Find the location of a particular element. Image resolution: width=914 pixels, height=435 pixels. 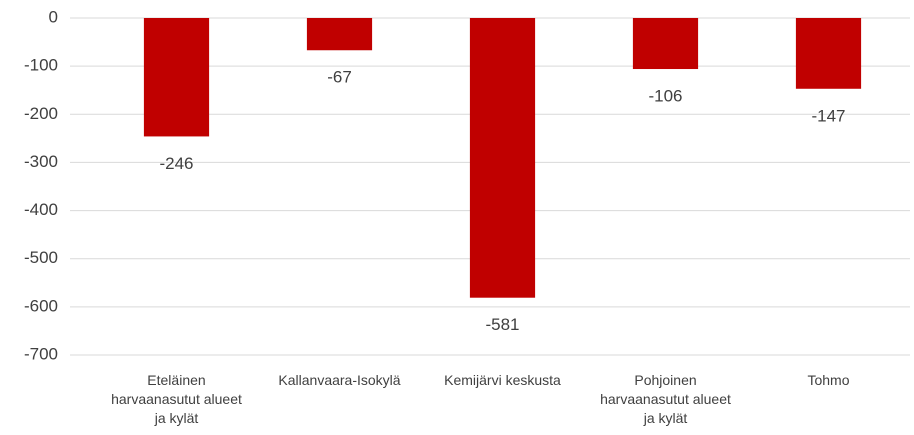

x-tick-label: Eteläinen harvaanasutut alueet ja kylät is located at coordinates (176, 399).